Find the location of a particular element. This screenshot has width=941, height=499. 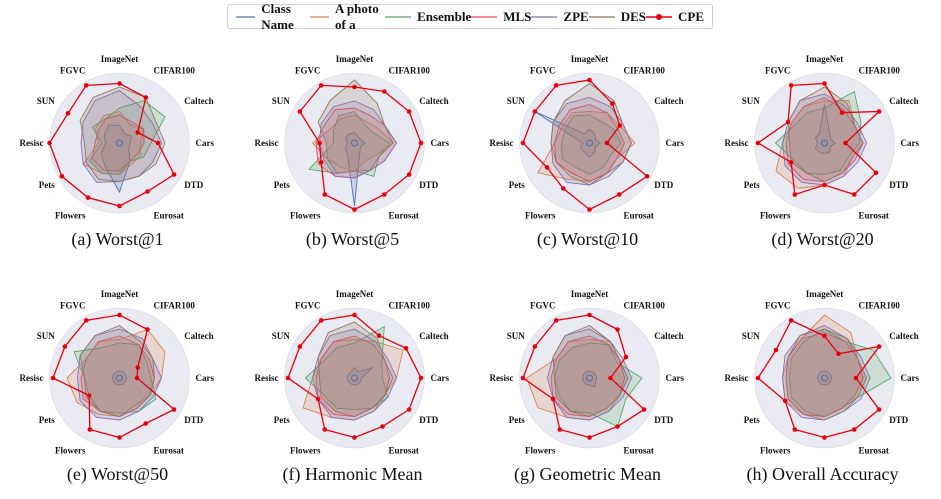

radar-background is located at coordinates (354, 143).